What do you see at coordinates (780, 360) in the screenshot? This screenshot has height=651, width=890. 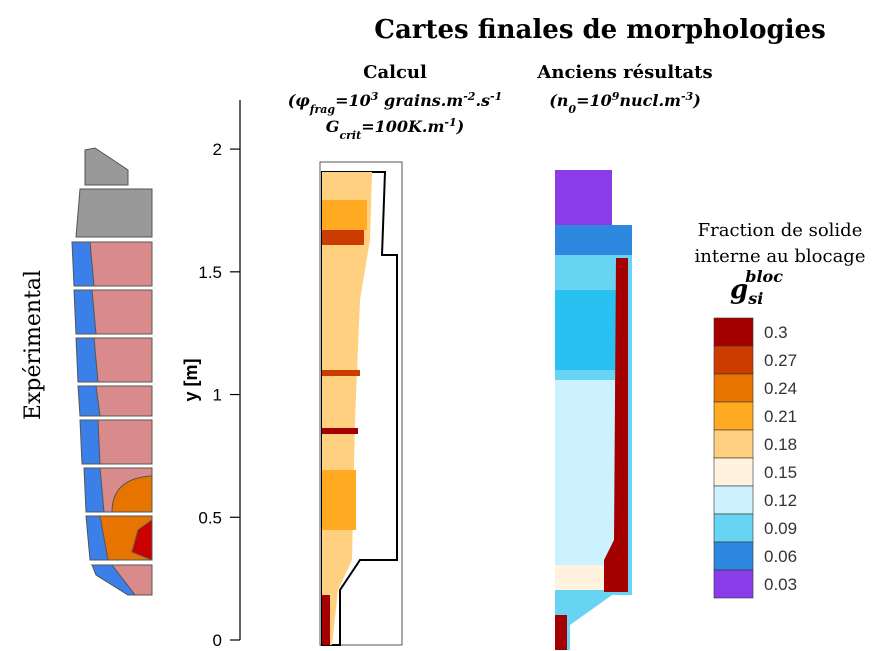 I see `colorbar-label: 0.27` at bounding box center [780, 360].